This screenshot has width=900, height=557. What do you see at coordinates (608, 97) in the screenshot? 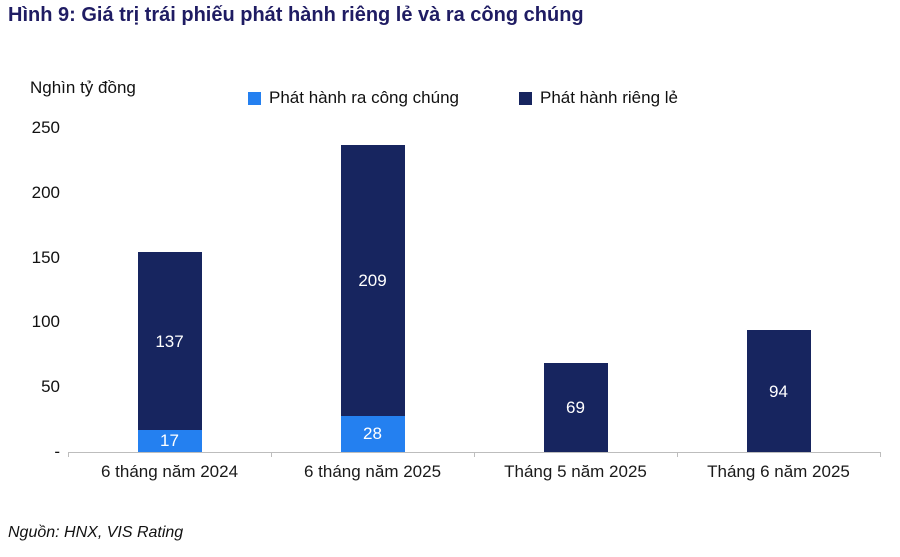
I see `legend-label: Phát hành riêng lẻ` at bounding box center [608, 97].